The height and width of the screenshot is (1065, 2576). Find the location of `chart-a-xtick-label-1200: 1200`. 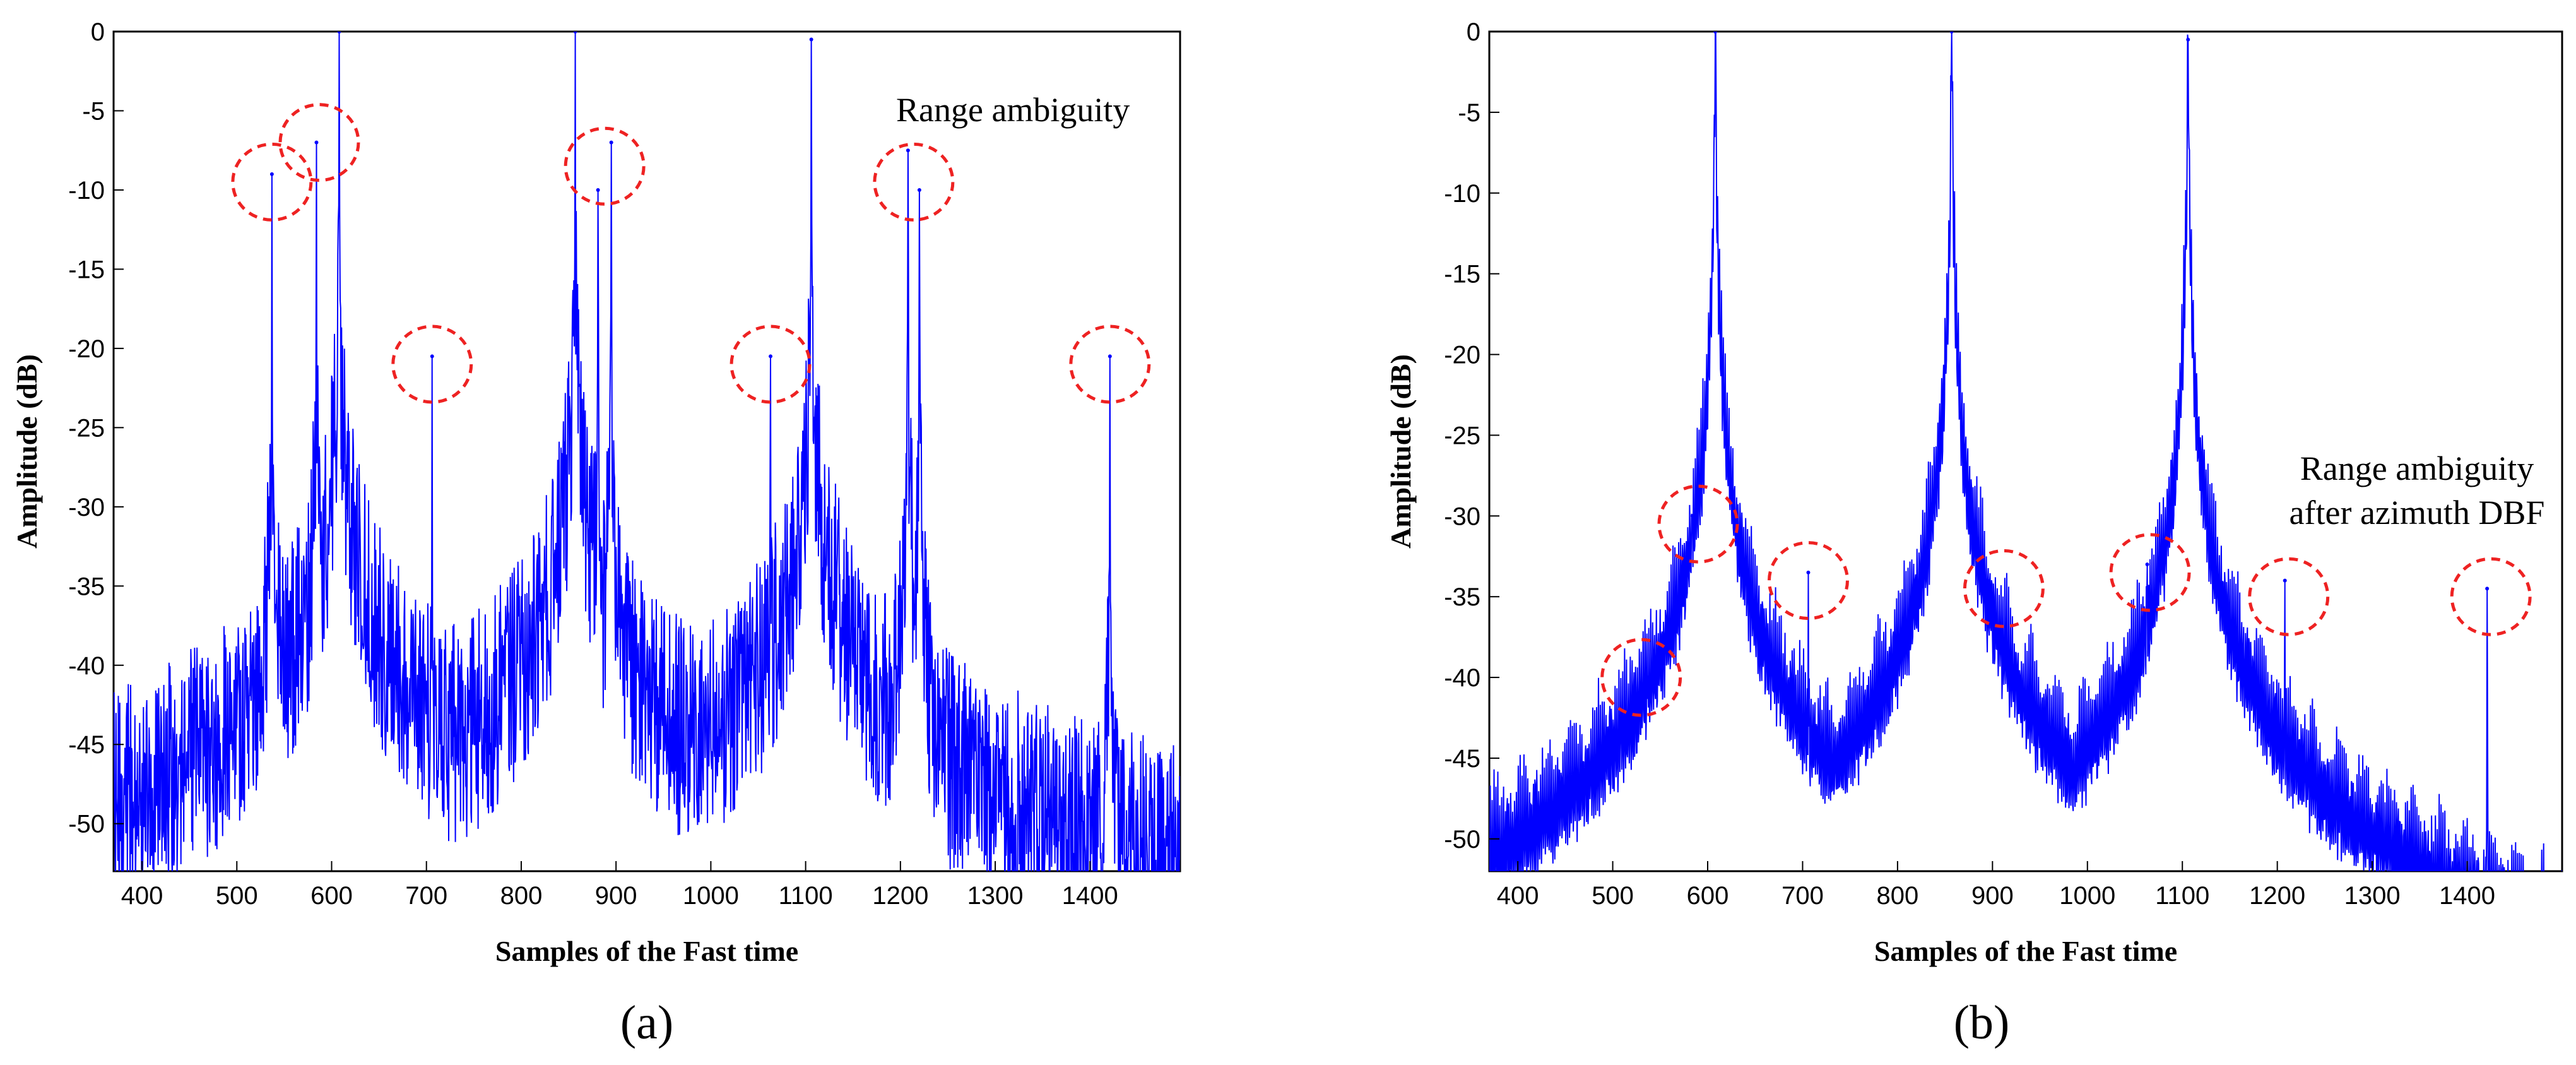

chart-a-xtick-label-1200: 1200 is located at coordinates (900, 896).